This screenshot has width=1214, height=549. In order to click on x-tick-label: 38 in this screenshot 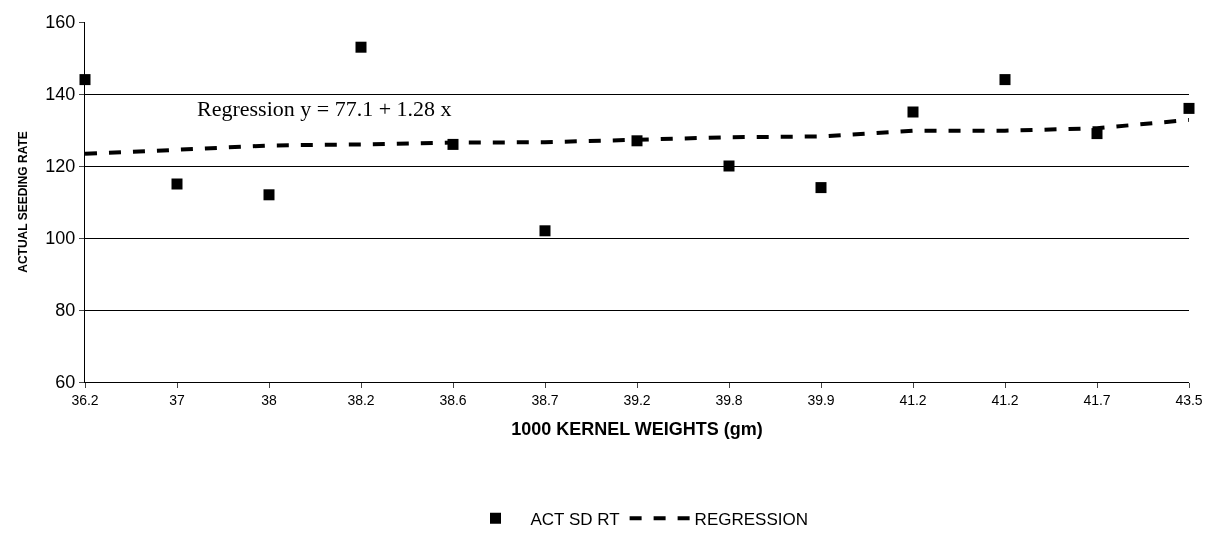, I will do `click(269, 399)`.